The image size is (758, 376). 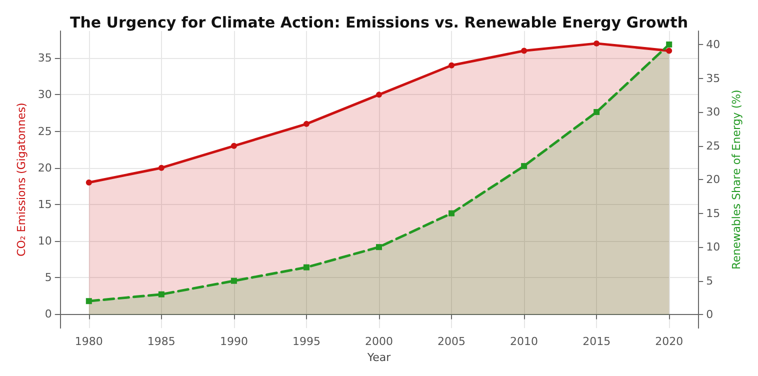 What do you see at coordinates (161, 341) in the screenshot?
I see `x-tick-label: 1985` at bounding box center [161, 341].